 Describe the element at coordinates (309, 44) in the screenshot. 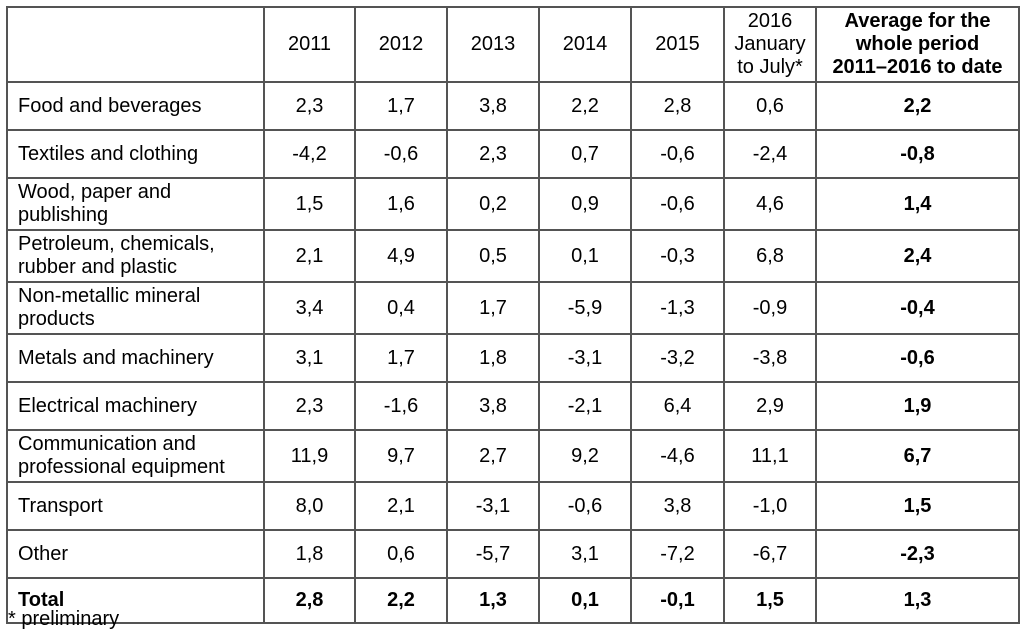

I see `column-header-2011: 2011` at that location.